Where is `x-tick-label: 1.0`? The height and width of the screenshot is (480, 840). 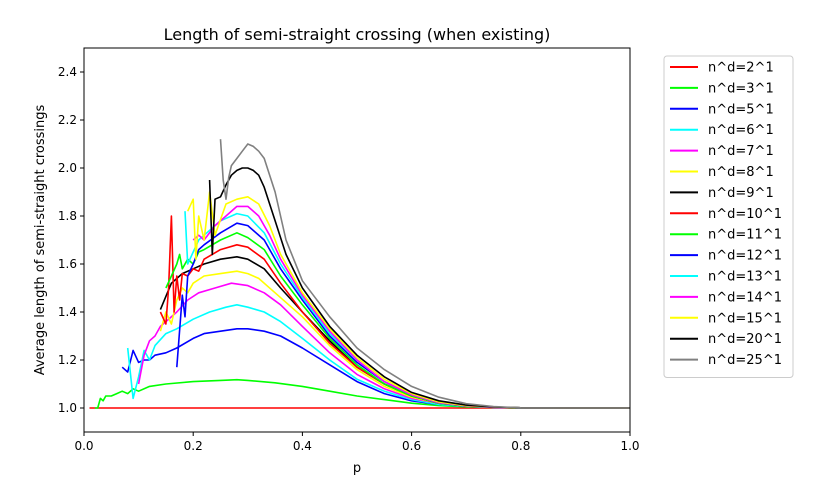
x-tick-label: 1.0 is located at coordinates (629, 446).